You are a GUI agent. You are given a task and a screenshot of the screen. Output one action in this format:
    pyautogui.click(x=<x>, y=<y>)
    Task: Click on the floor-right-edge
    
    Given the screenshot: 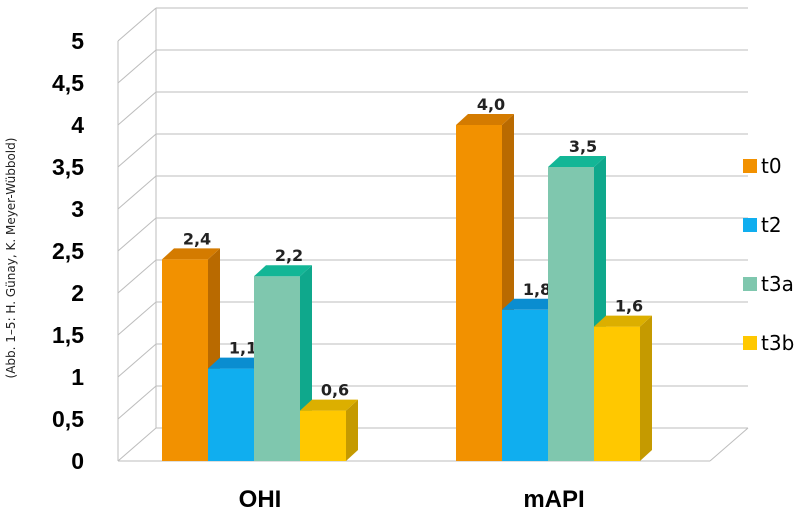 What is the action you would take?
    pyautogui.click(x=729, y=444)
    